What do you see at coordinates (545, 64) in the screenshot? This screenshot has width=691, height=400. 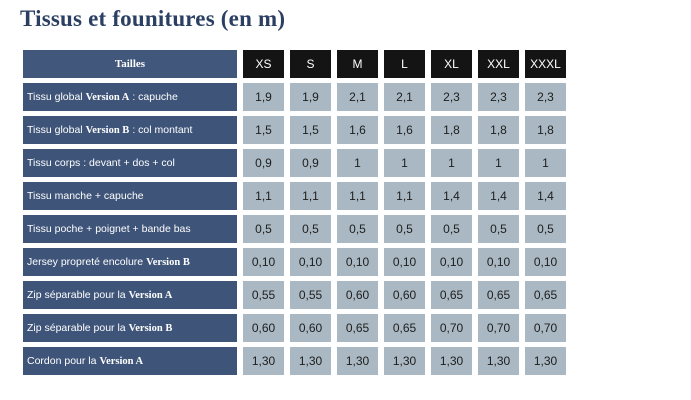 I see `size-header-xxxl: XXXL` at bounding box center [545, 64].